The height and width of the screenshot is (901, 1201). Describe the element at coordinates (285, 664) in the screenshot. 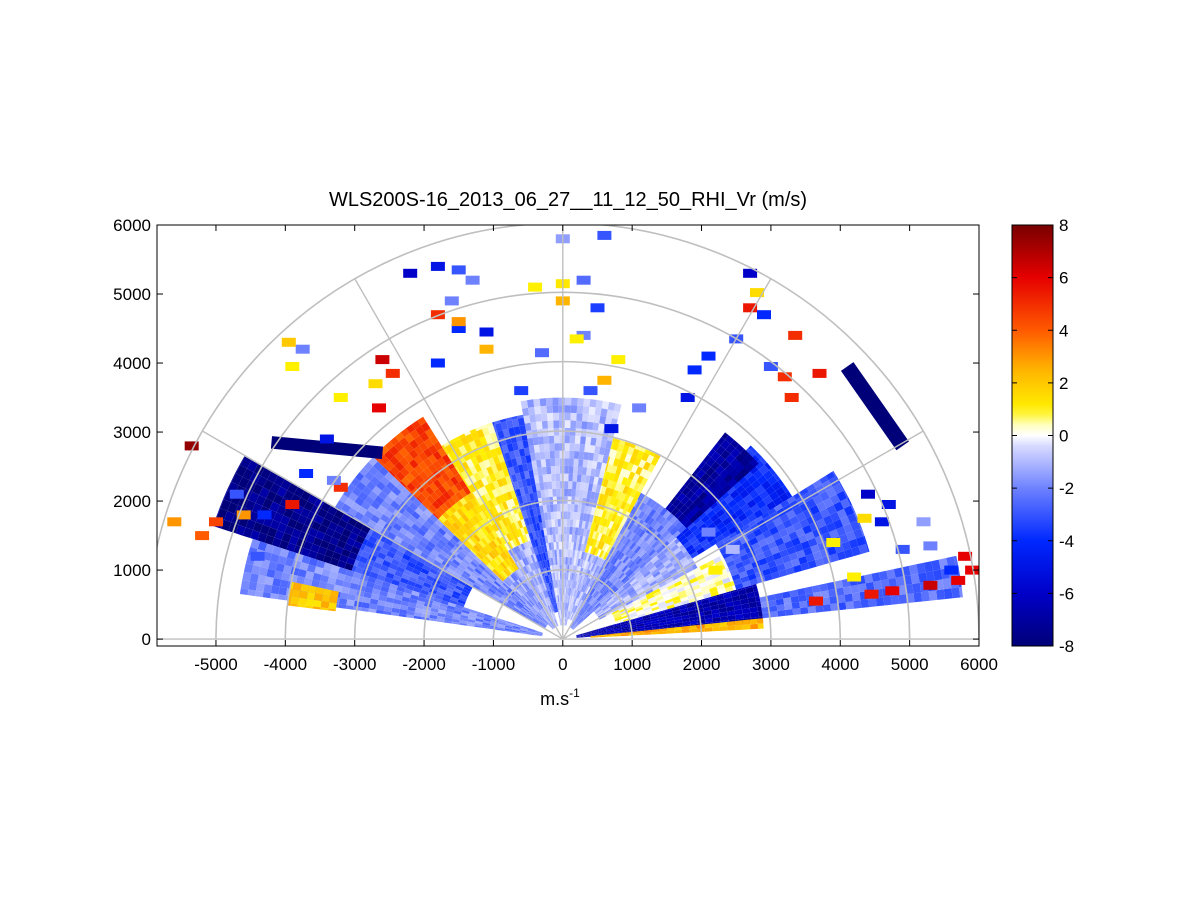

I see `x-tick-label: -4000` at that location.